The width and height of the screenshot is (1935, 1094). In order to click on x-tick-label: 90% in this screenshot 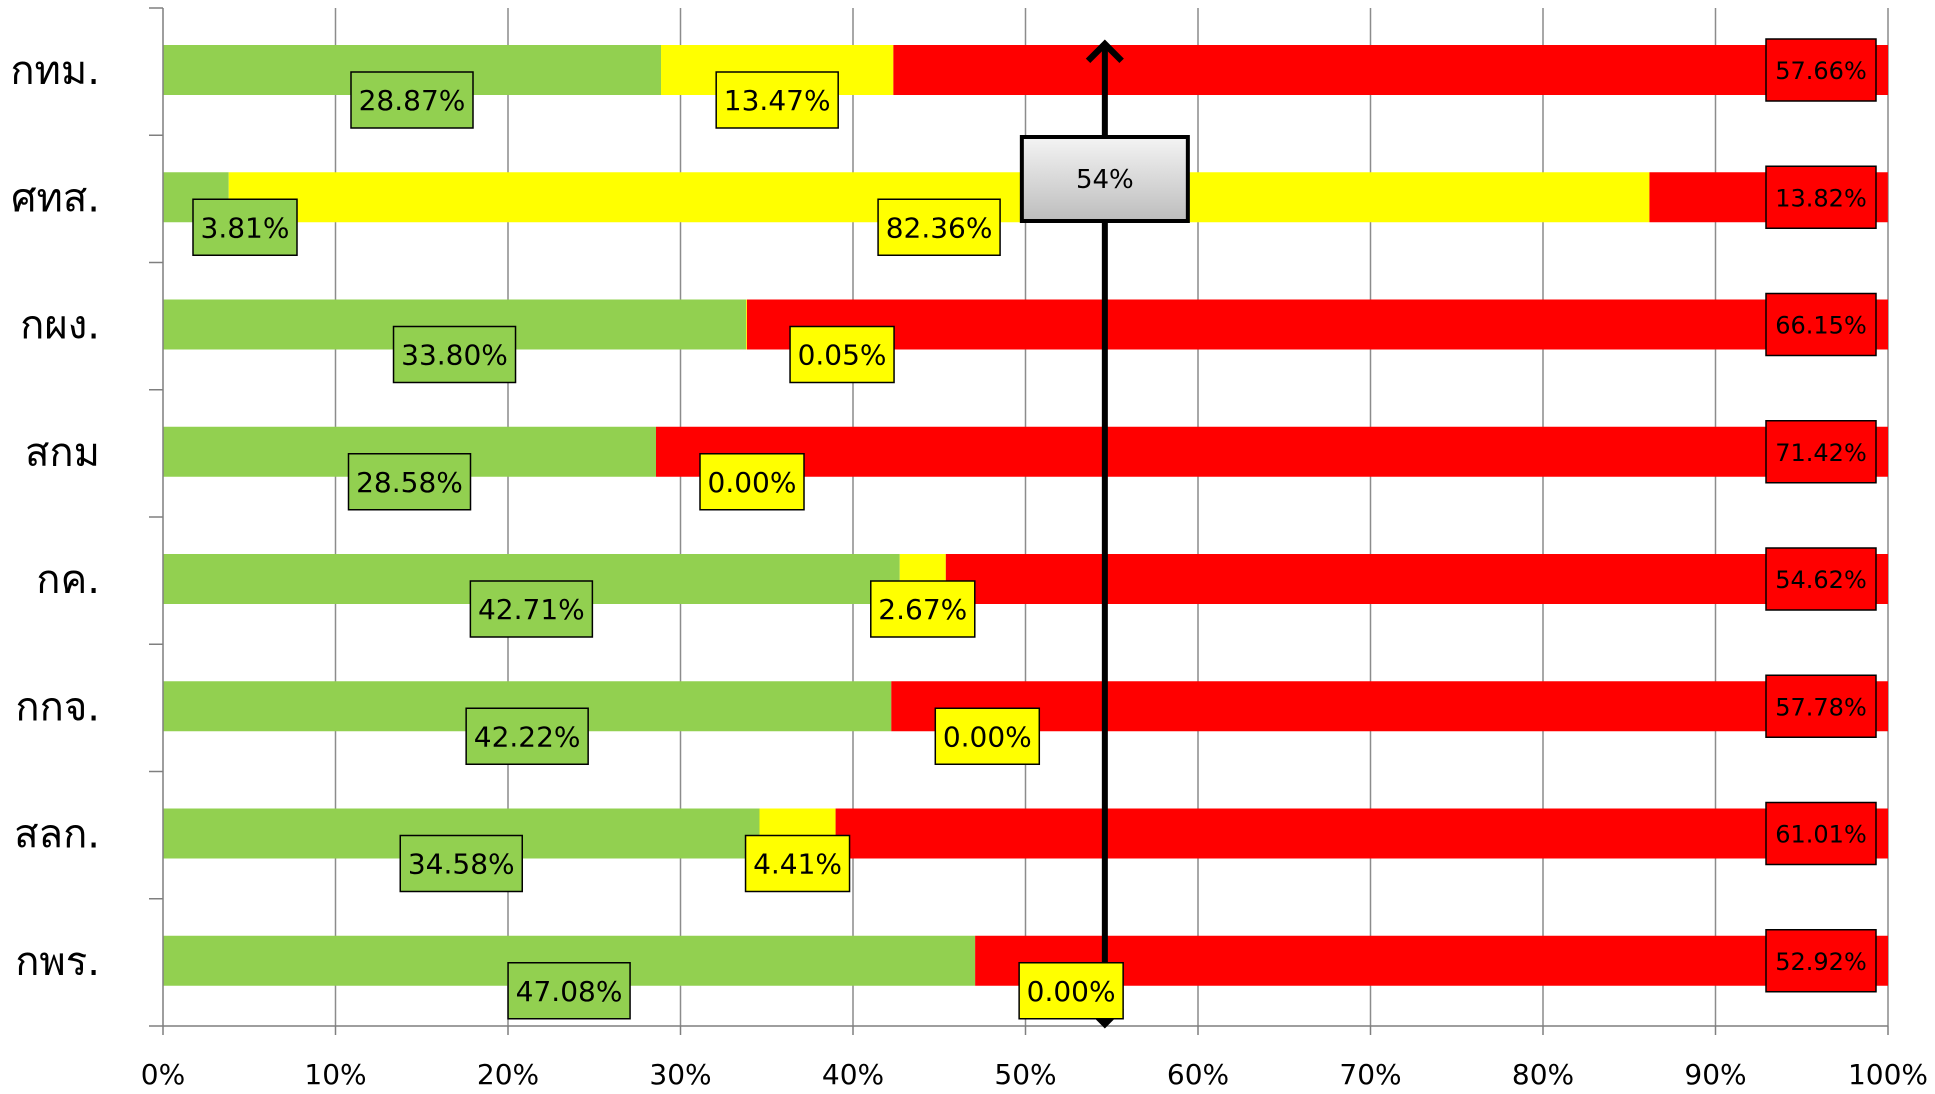, I will do `click(1715, 1074)`.